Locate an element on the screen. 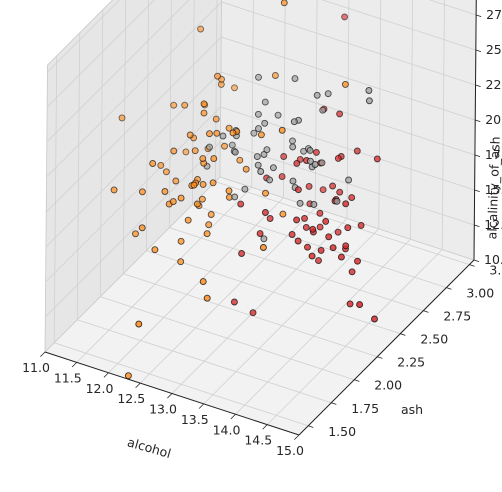 This screenshot has width=502, height=492. y-tick-label: 1.75 is located at coordinates (365, 408).